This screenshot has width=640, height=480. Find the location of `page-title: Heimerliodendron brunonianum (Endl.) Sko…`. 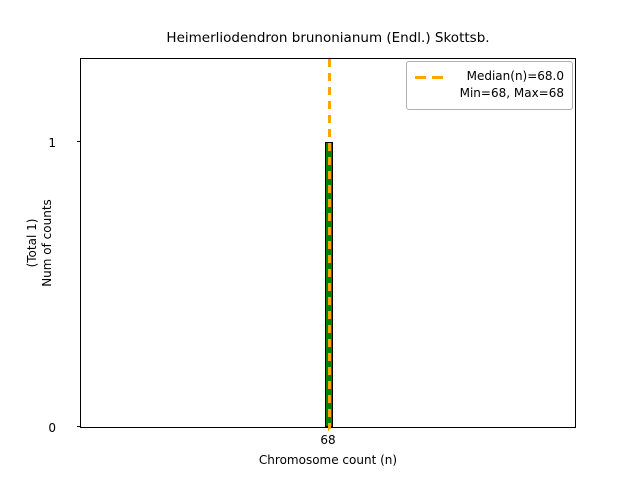

page-title: Heimerliodendron brunonianum (Endl.) Sko… is located at coordinates (328, 38).